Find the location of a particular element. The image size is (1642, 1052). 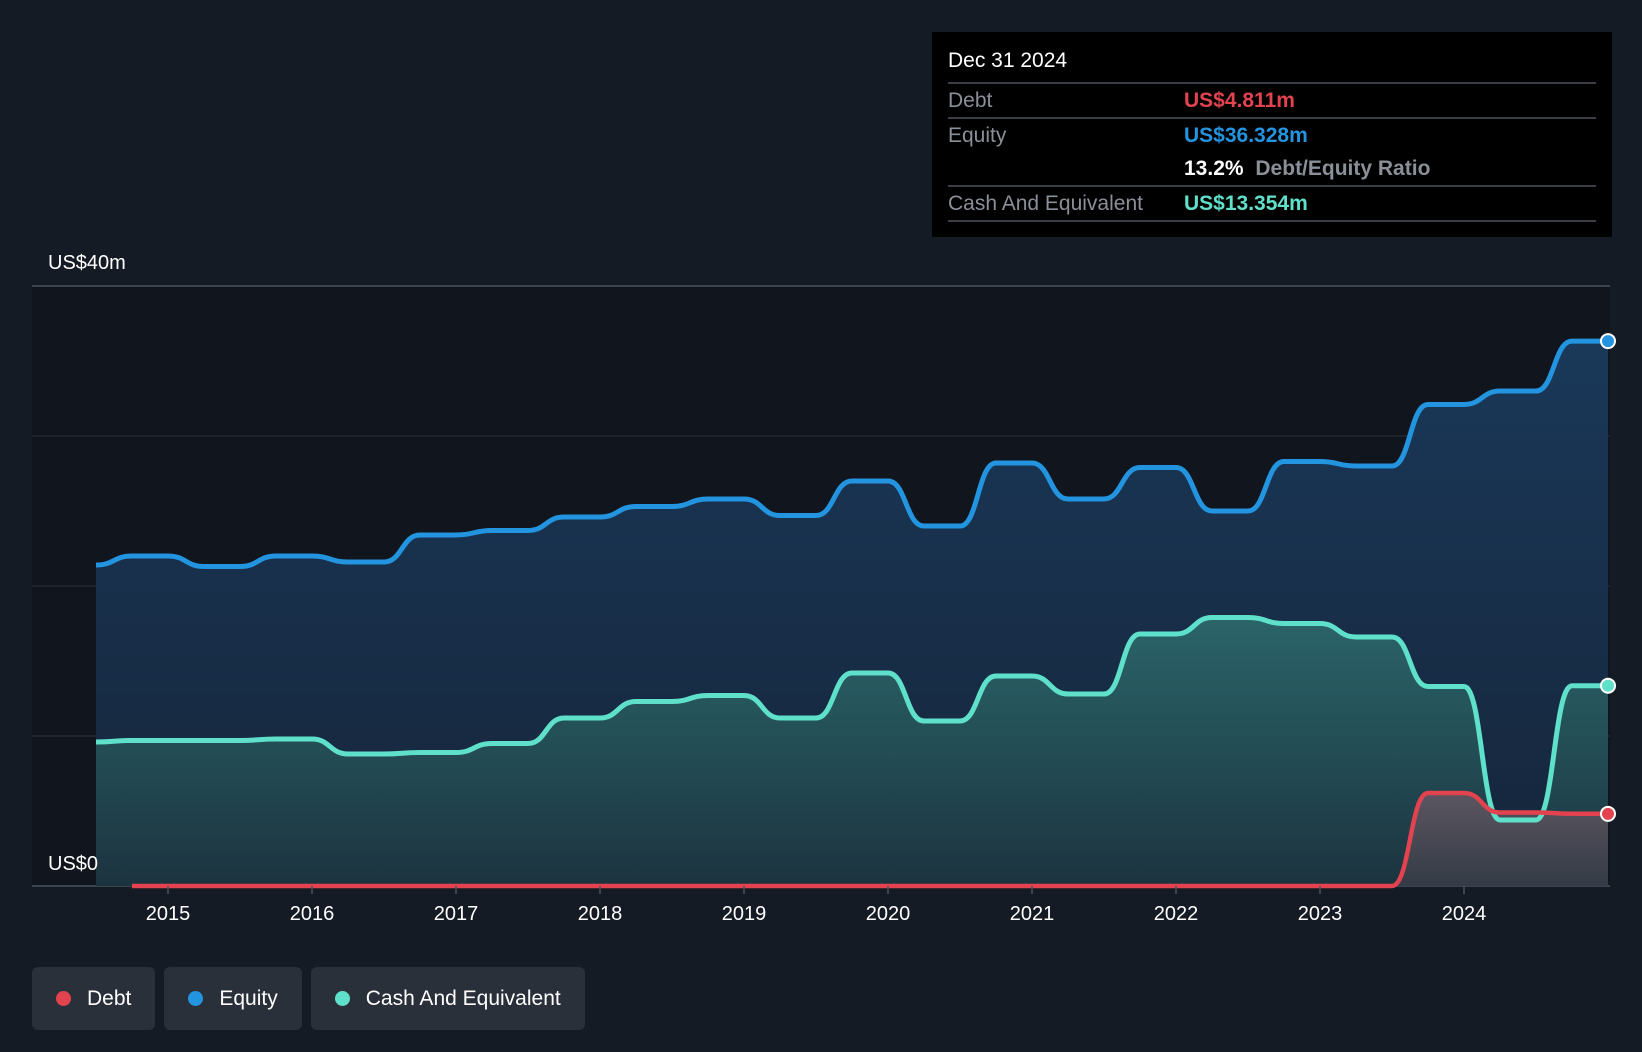

tooltip-cash-value: US$13.354m is located at coordinates (1246, 203).